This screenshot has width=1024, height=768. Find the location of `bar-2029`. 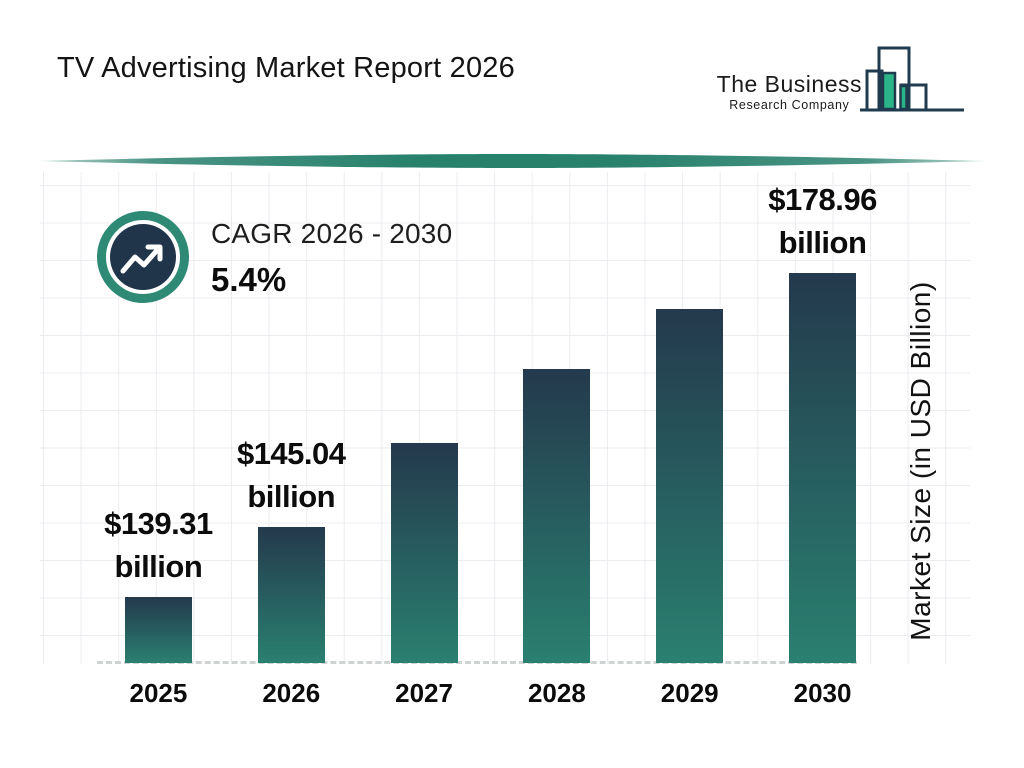

bar-2029 is located at coordinates (690, 486).